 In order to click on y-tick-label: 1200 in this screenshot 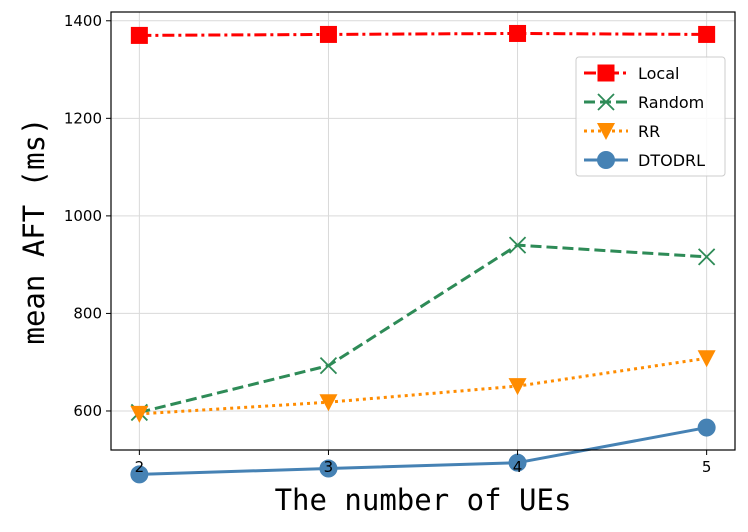, I will do `click(83, 118)`.